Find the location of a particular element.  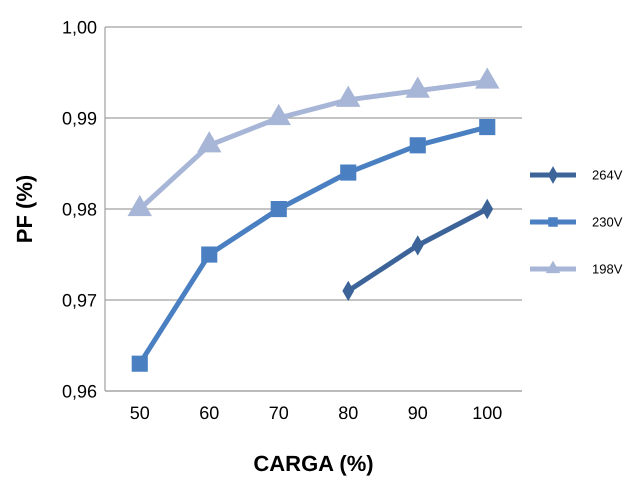

x-axis-title: CARGA (%) is located at coordinates (313, 463).